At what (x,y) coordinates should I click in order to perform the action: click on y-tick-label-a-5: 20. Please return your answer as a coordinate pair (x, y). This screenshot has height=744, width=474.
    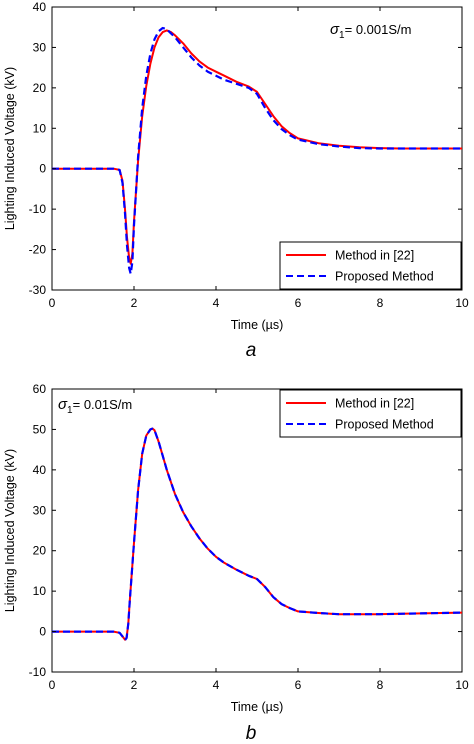
    Looking at the image, I should click on (40, 88).